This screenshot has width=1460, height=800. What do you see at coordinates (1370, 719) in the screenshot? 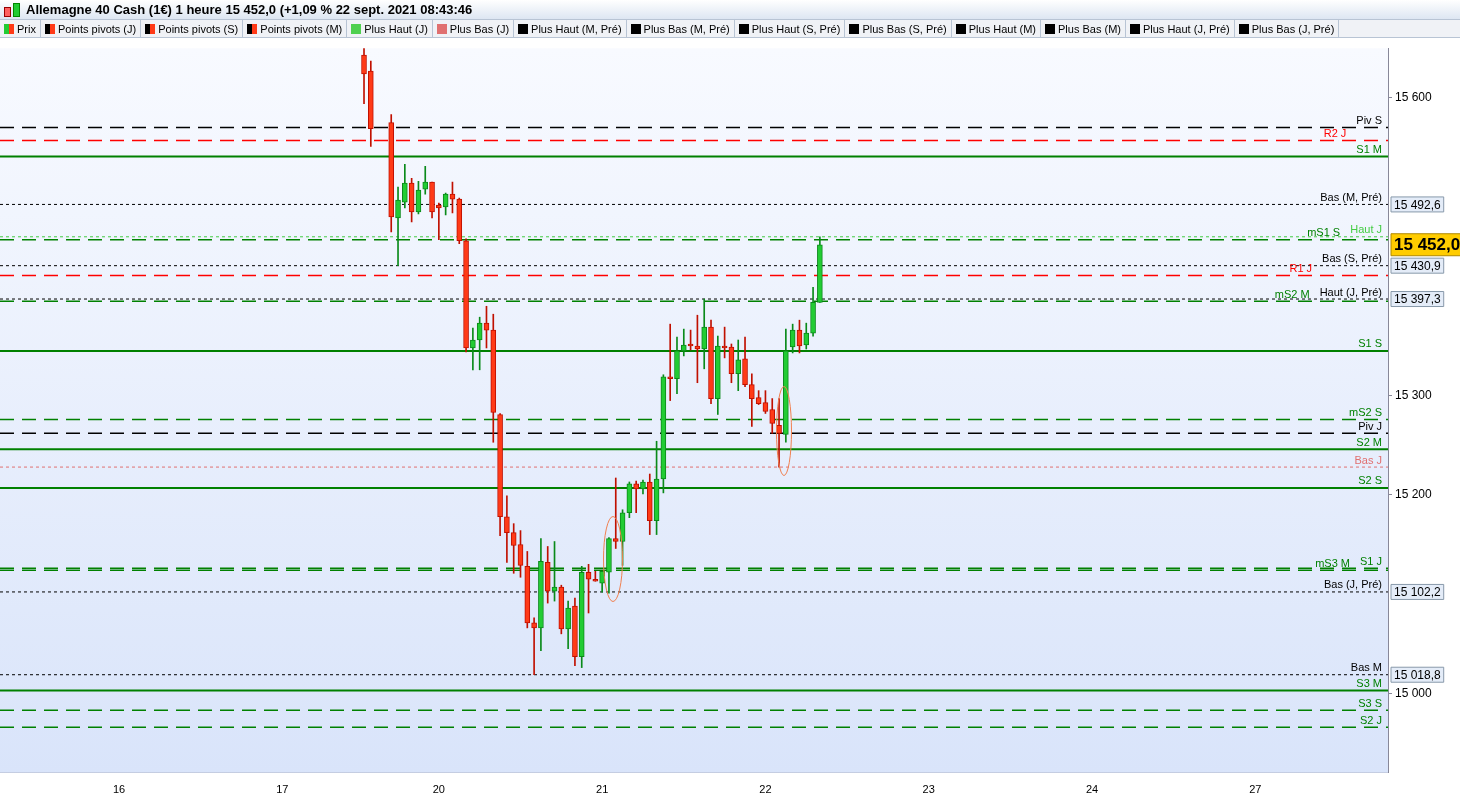
I see `ref-line-label: S2 J` at bounding box center [1370, 719].